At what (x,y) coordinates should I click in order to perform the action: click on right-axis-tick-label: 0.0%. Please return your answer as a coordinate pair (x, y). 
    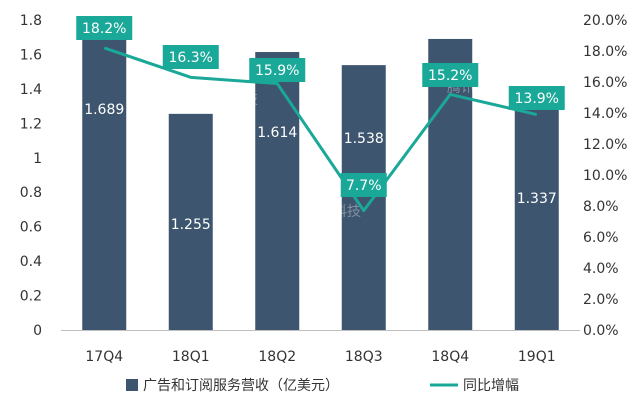
    Looking at the image, I should click on (601, 331).